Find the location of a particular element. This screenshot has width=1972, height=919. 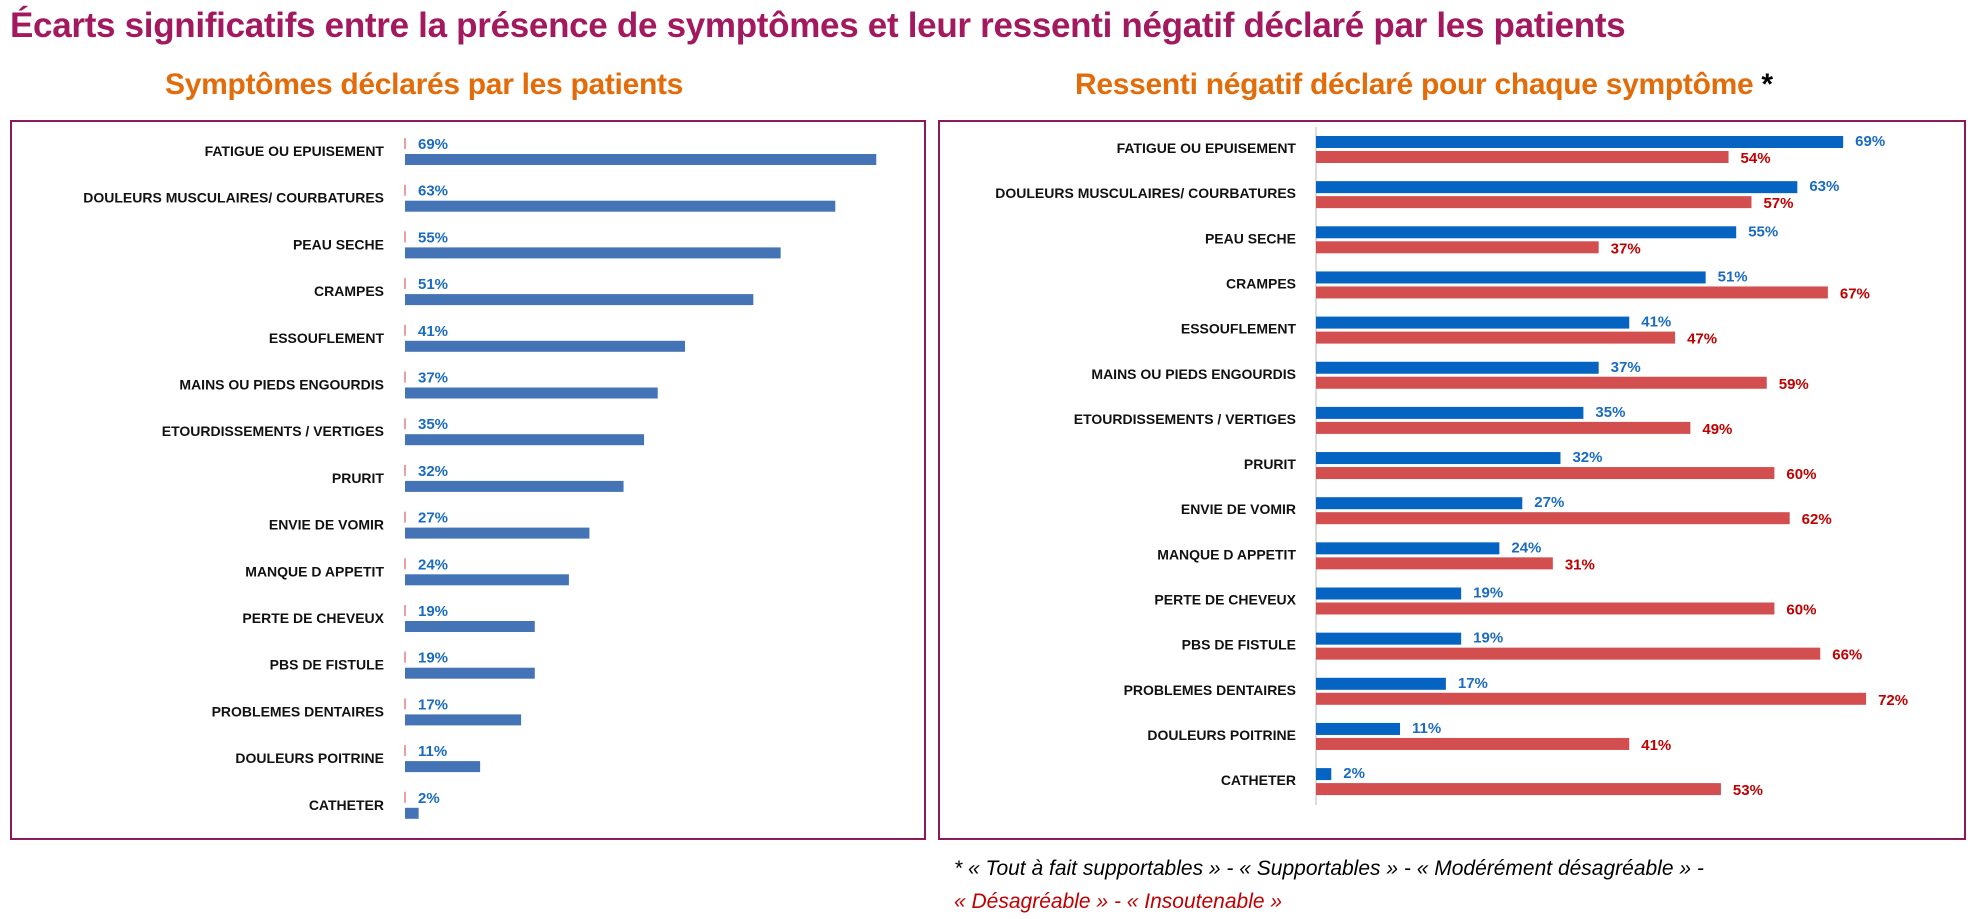

data-label: 51% is located at coordinates (433, 284).